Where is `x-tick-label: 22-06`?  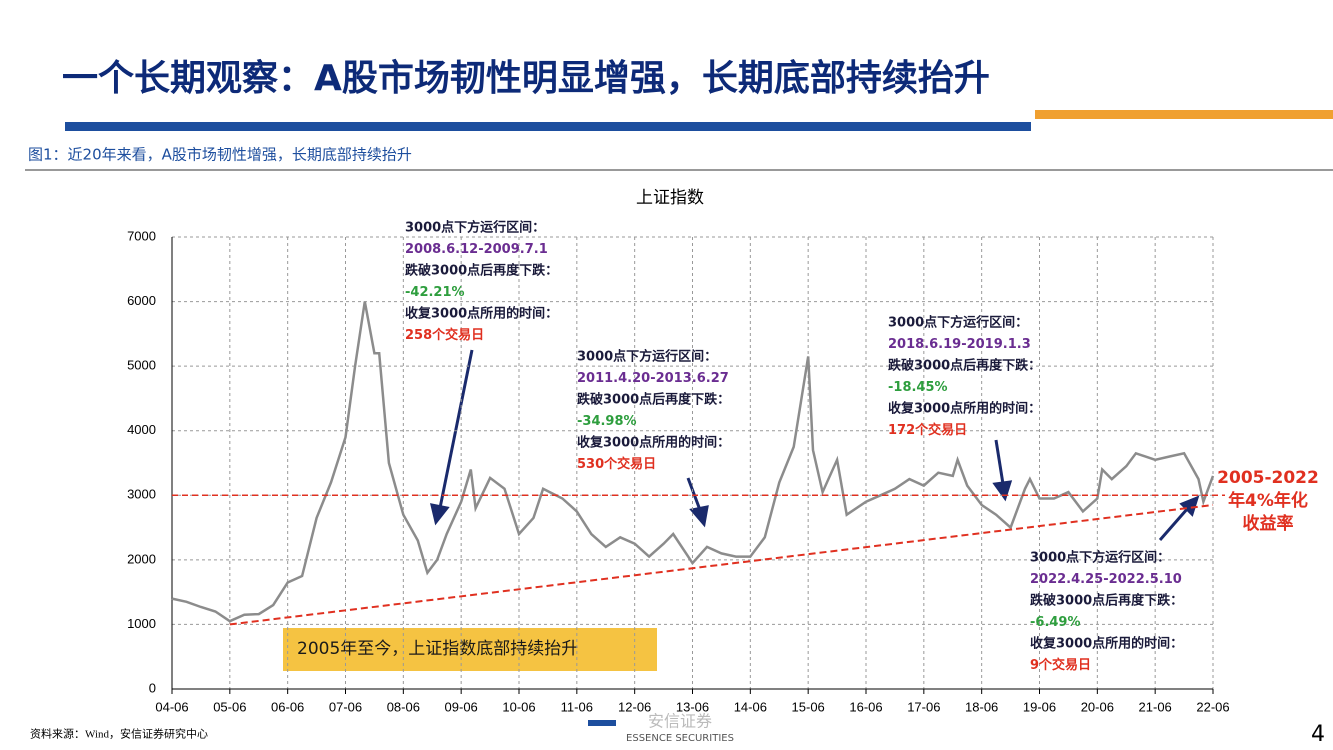
x-tick-label: 22-06 is located at coordinates (1212, 706).